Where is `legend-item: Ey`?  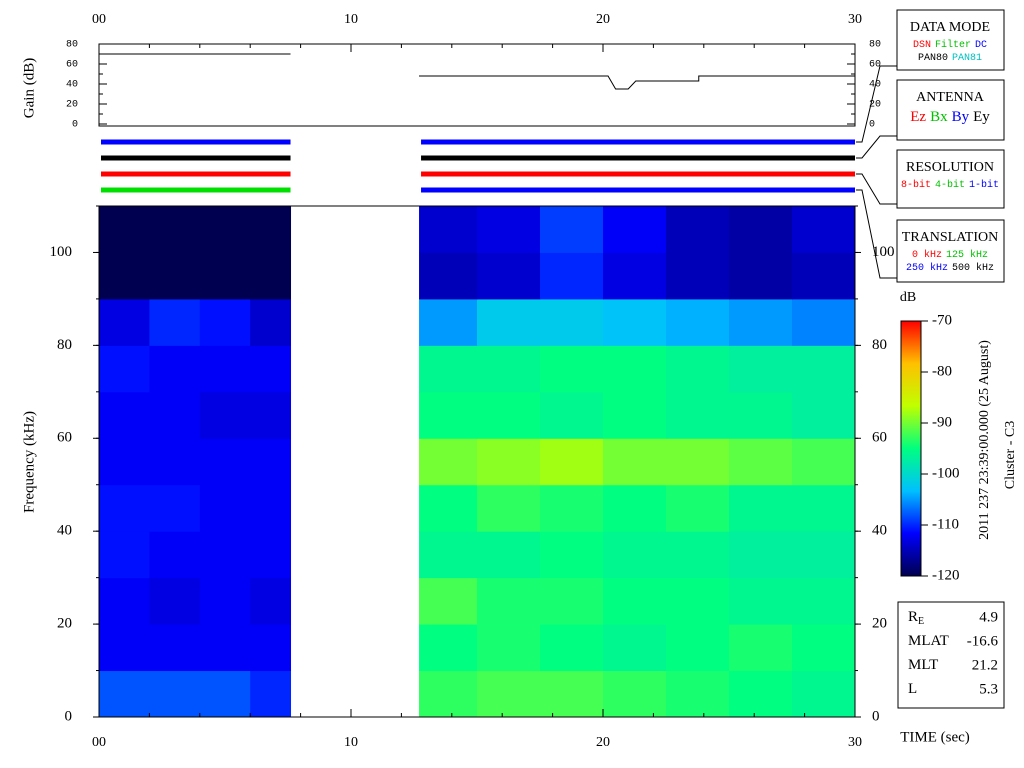 legend-item: Ey is located at coordinates (981, 117).